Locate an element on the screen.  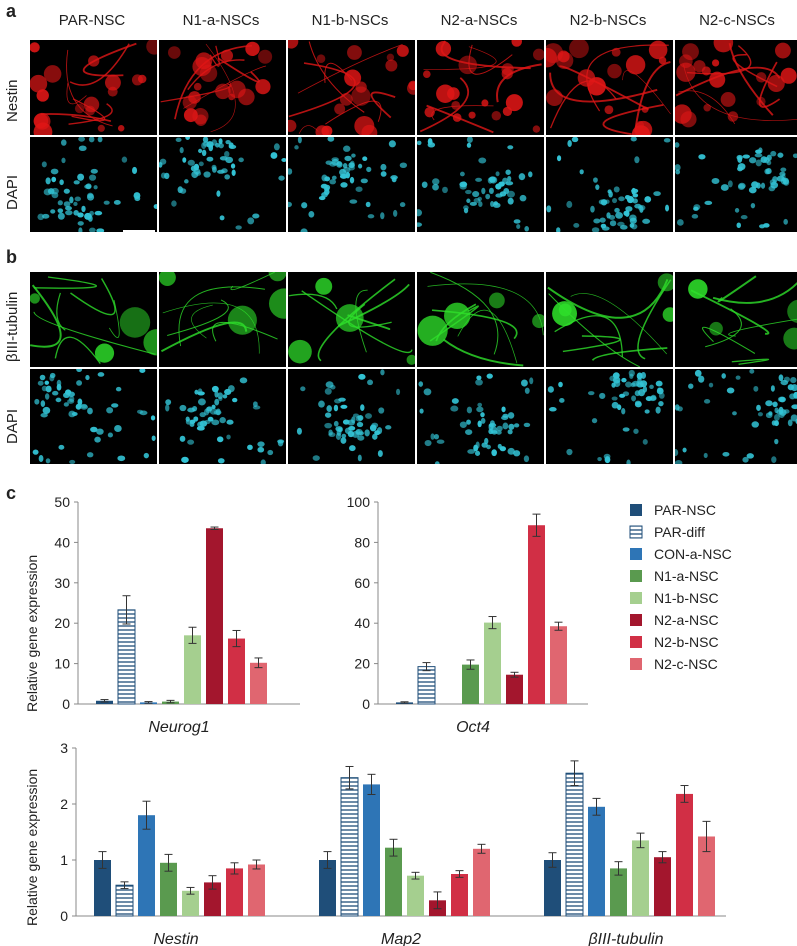
column-label-par-nsc: PAR-NSC is located at coordinates (92, 20).